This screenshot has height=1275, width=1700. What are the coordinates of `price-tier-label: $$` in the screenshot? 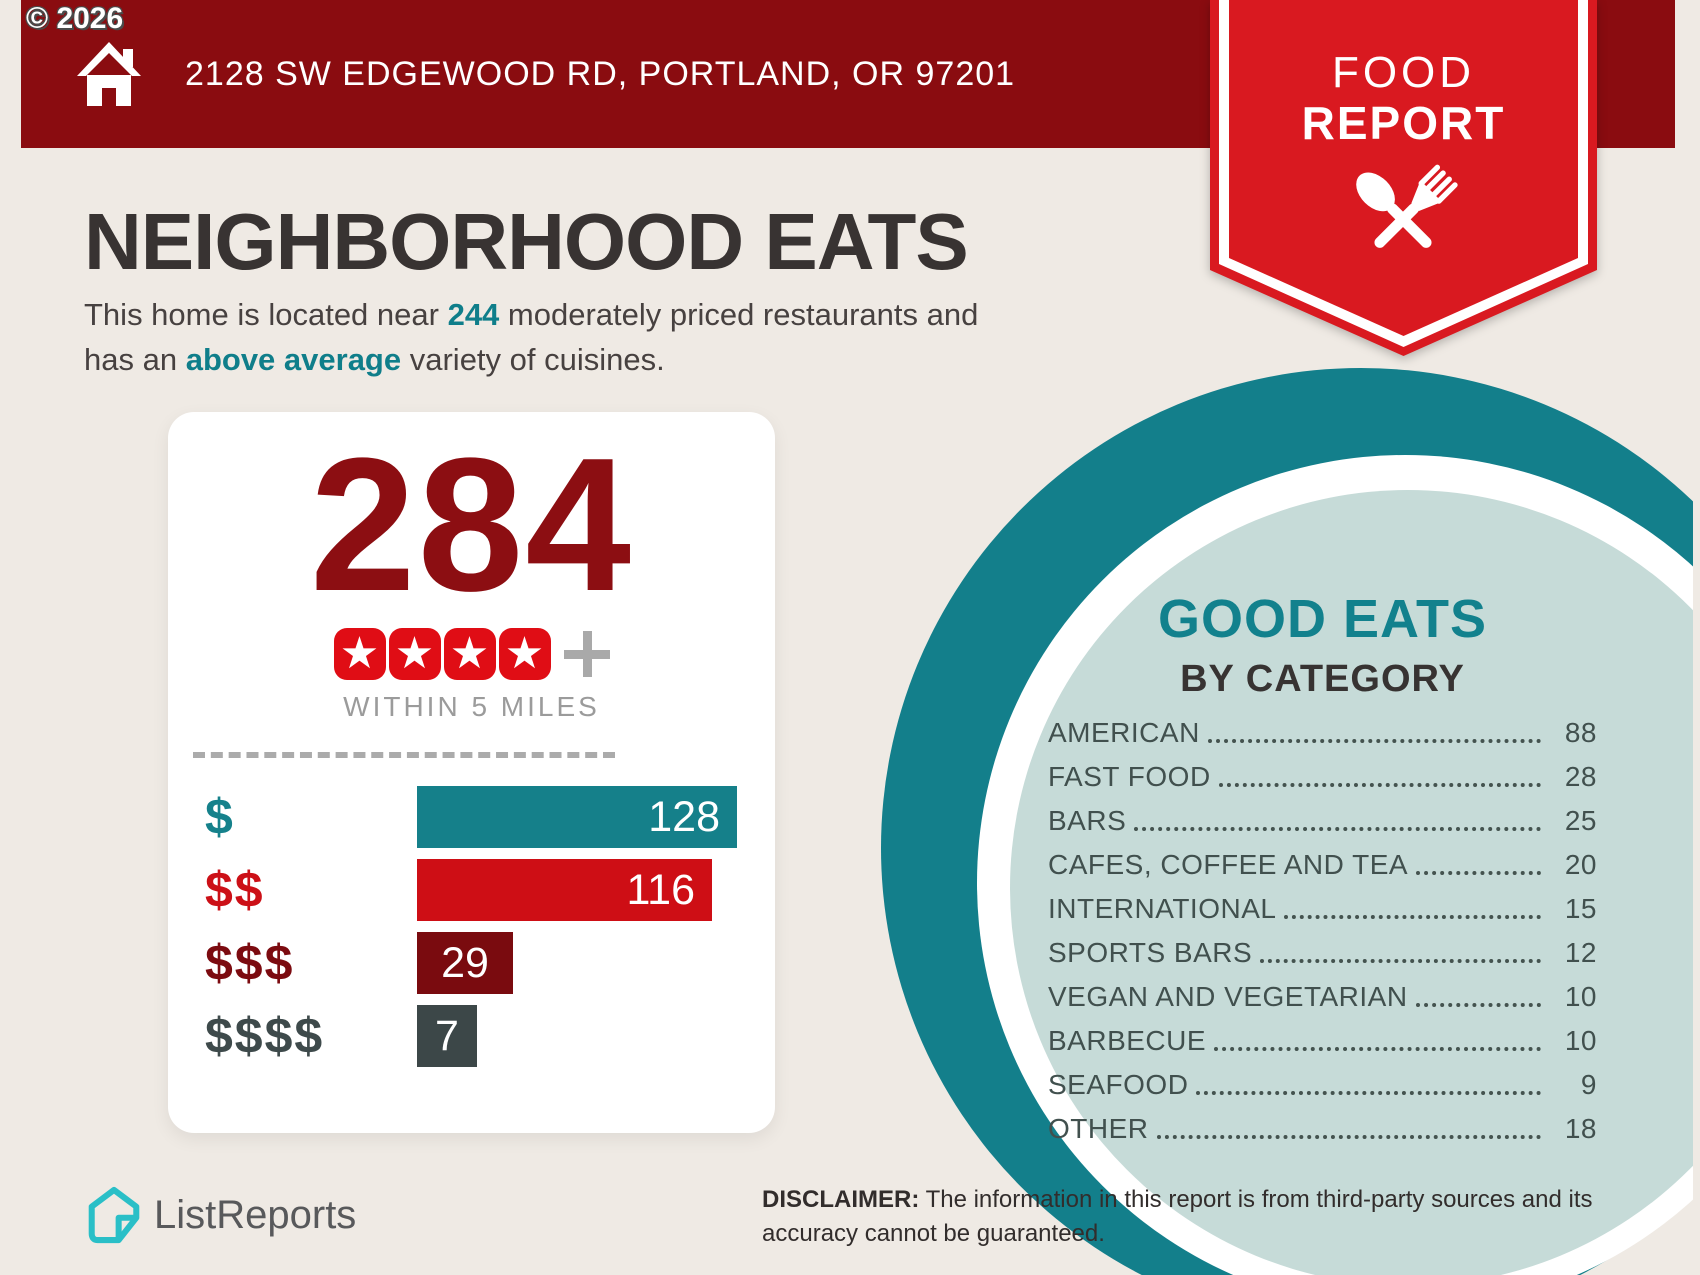 It's located at (235, 890).